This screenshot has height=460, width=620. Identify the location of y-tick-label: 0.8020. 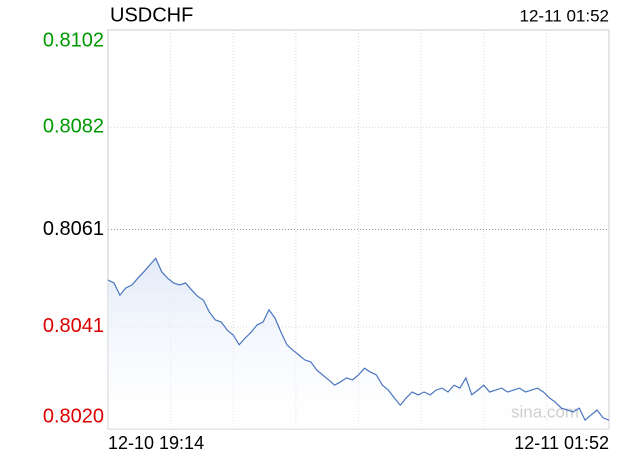
(73, 416).